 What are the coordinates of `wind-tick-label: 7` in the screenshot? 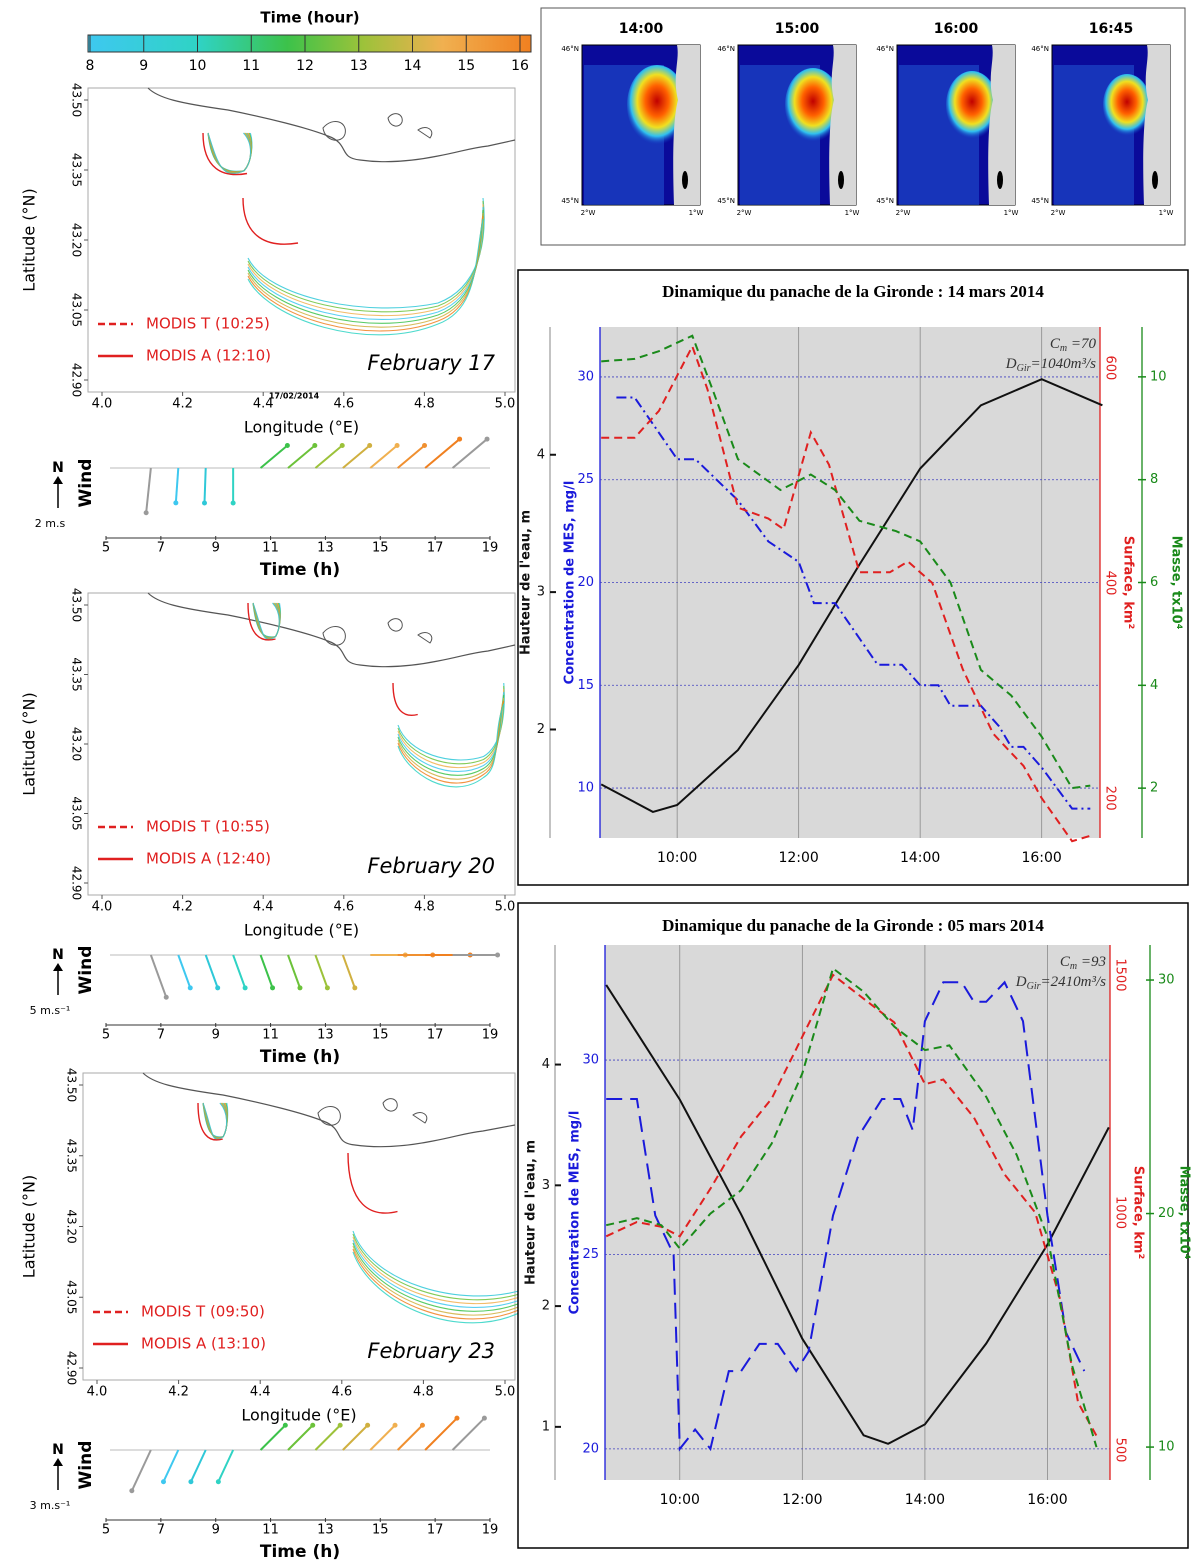 It's located at (161, 1530).